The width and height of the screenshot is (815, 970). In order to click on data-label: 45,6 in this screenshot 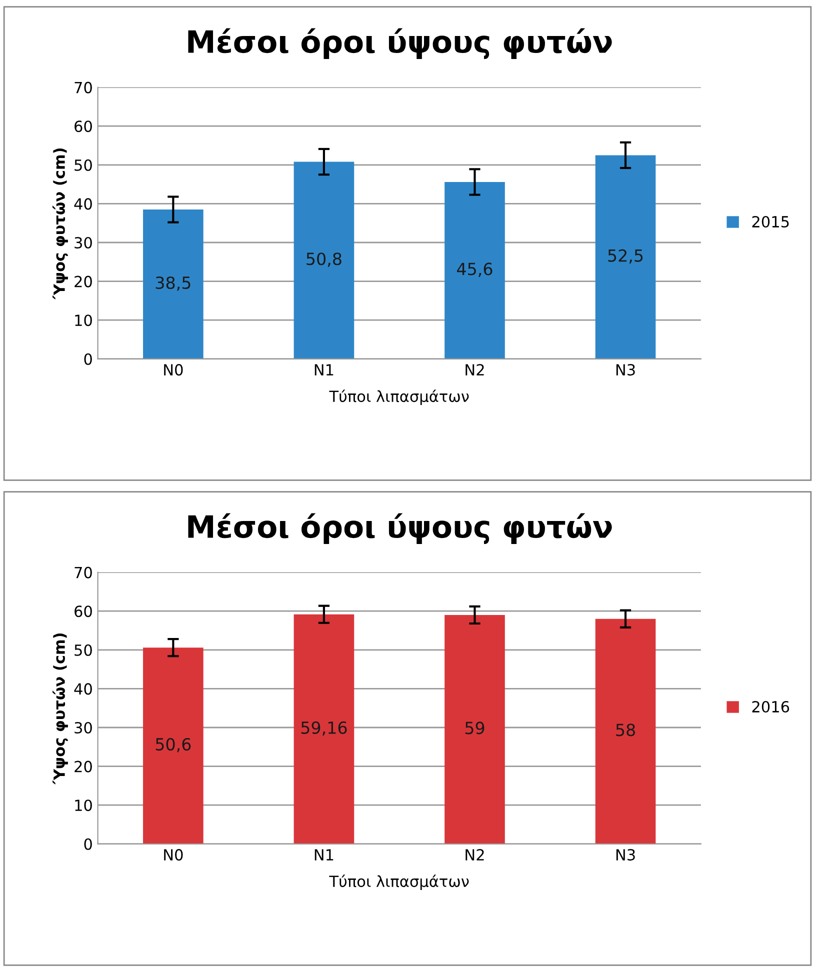, I will do `click(474, 269)`.